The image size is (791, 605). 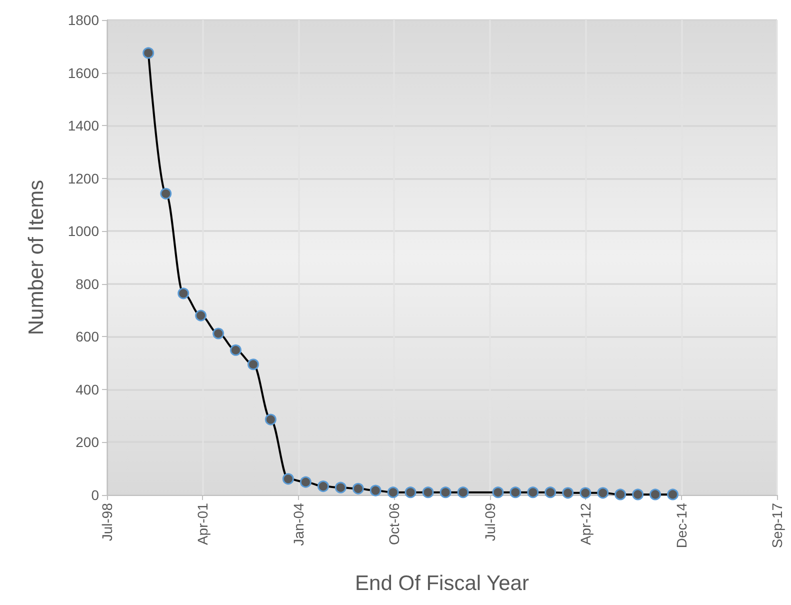 I want to click on x-tick-label: Jan-04, so click(x=298, y=524).